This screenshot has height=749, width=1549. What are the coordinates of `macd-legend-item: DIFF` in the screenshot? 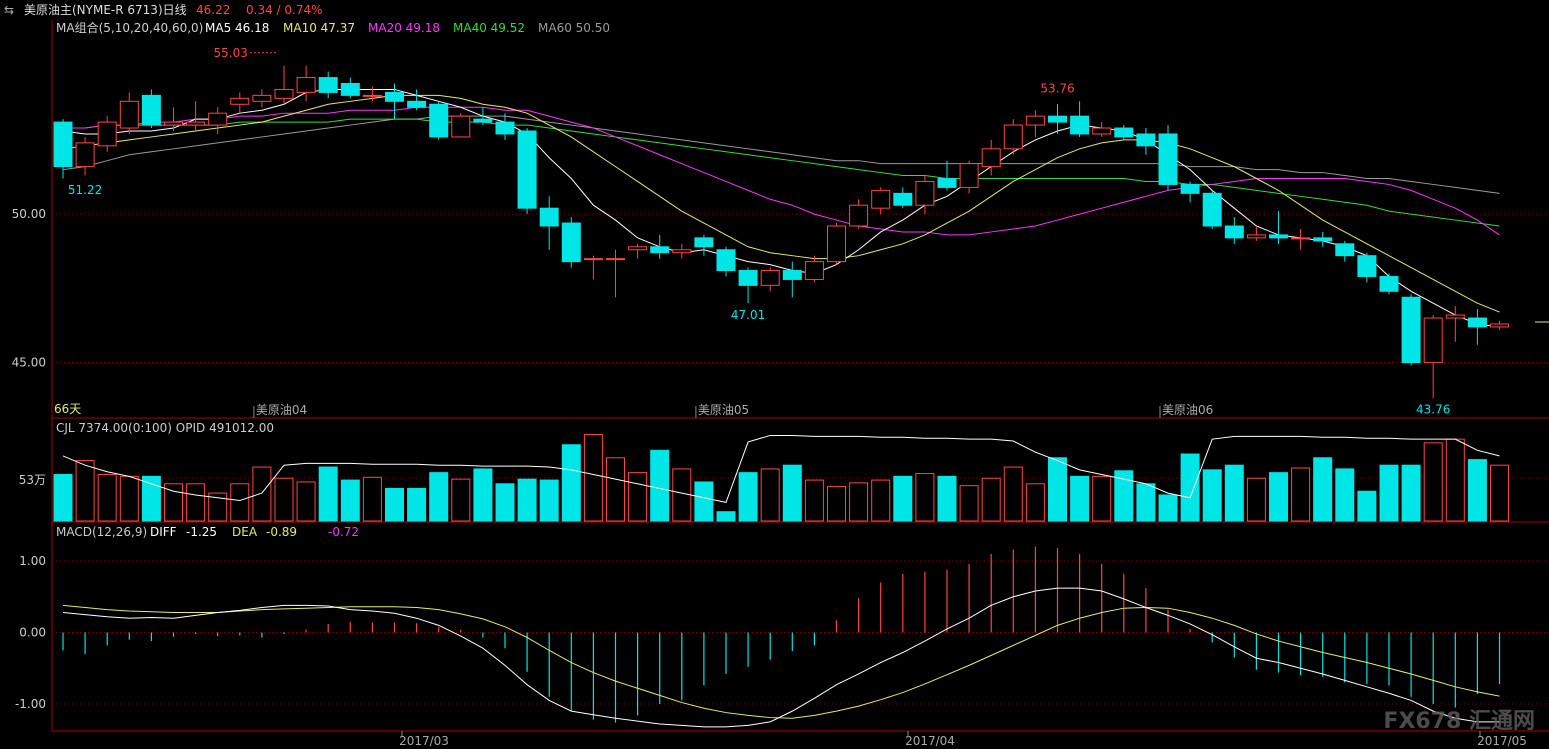 It's located at (163, 532).